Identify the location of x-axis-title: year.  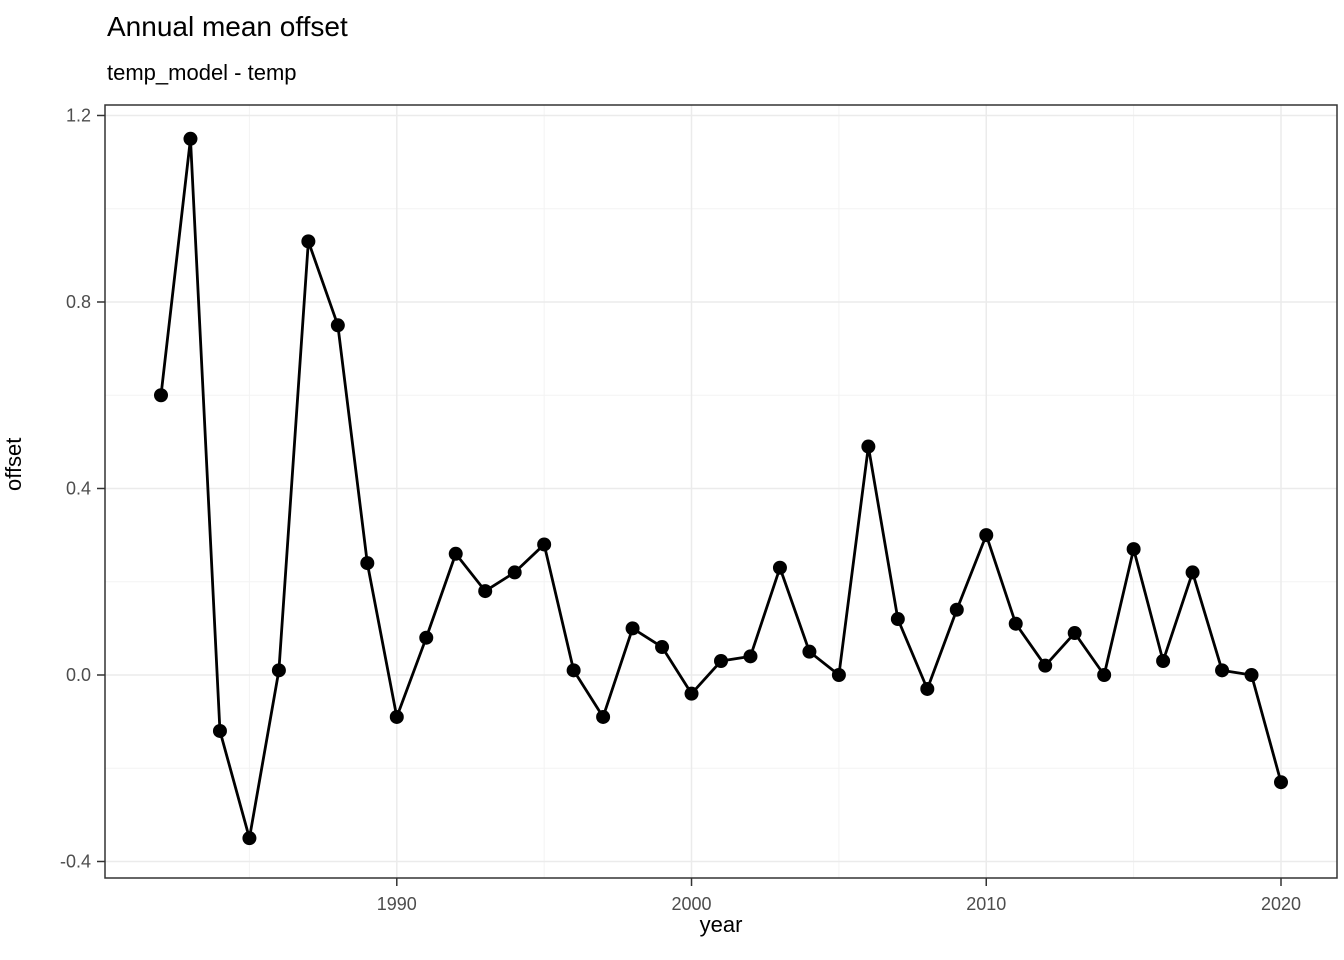
(721, 924).